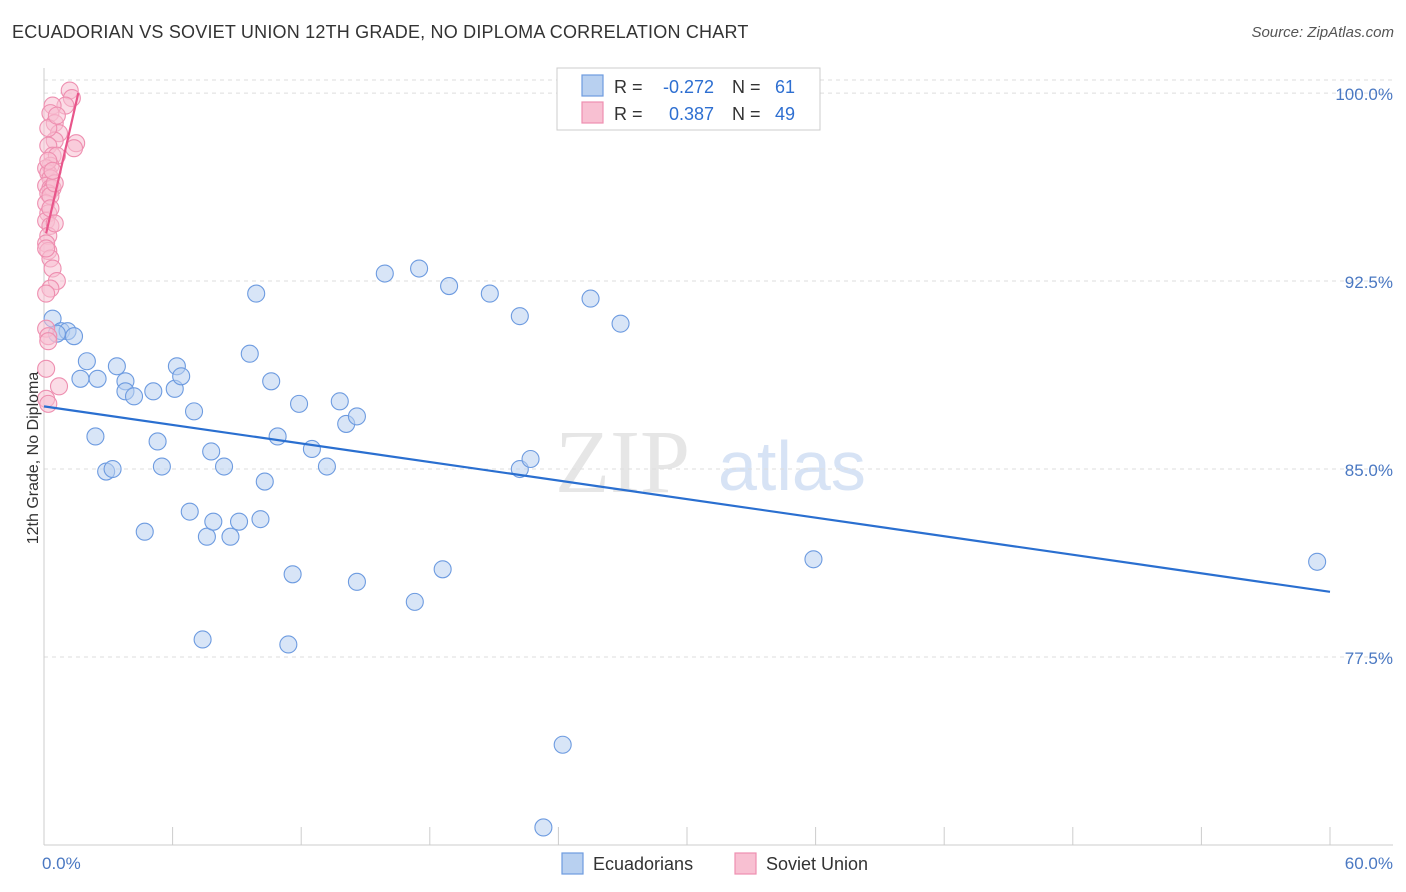  Describe the element at coordinates (746, 114) in the screenshot. I see `legend-n-label-2: N =` at that location.